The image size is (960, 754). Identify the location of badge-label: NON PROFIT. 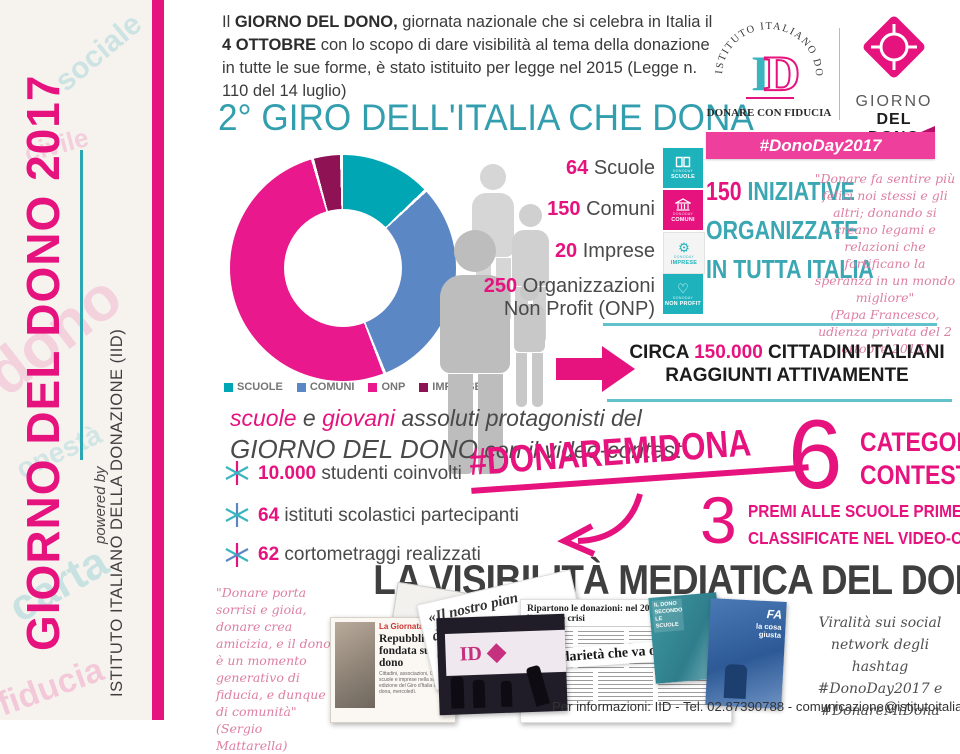
(683, 303).